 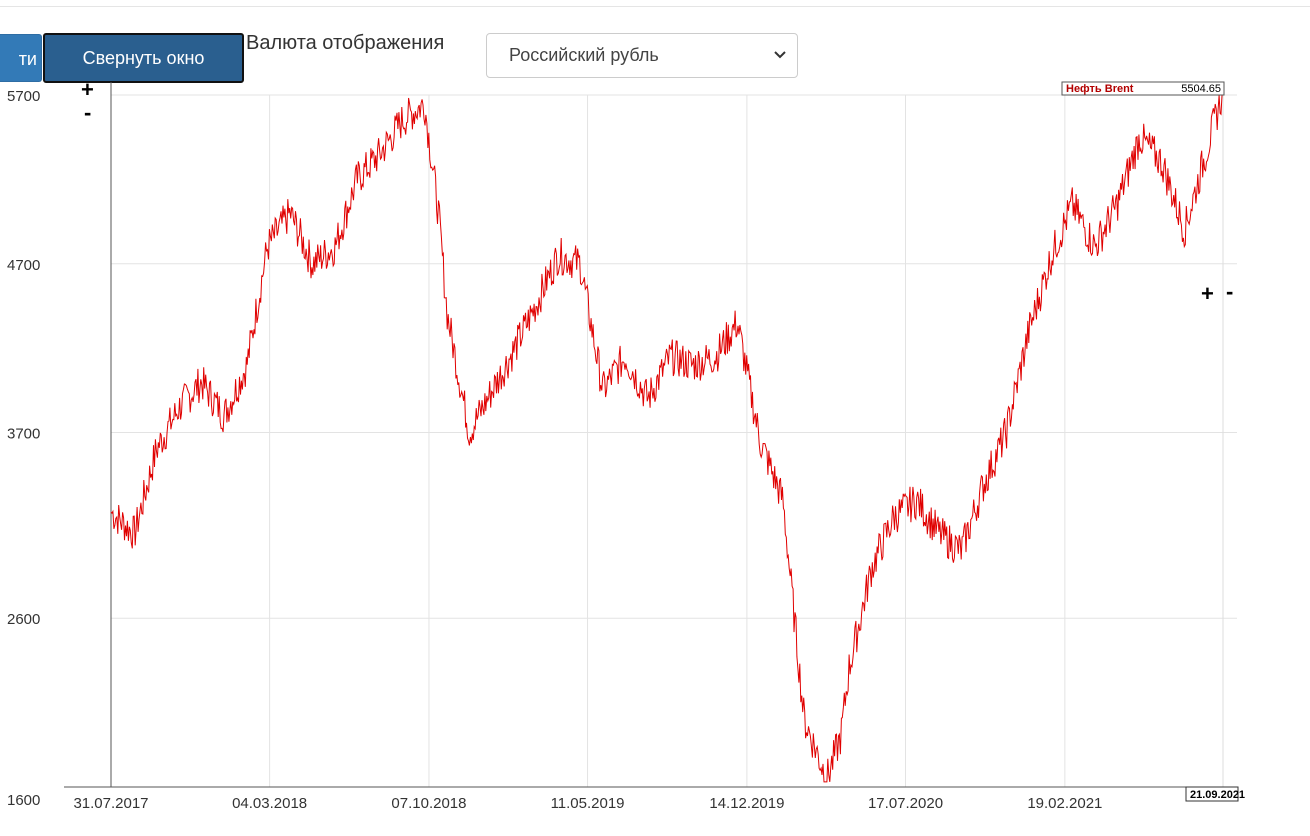 What do you see at coordinates (655, 3) in the screenshot?
I see `top-strip` at bounding box center [655, 3].